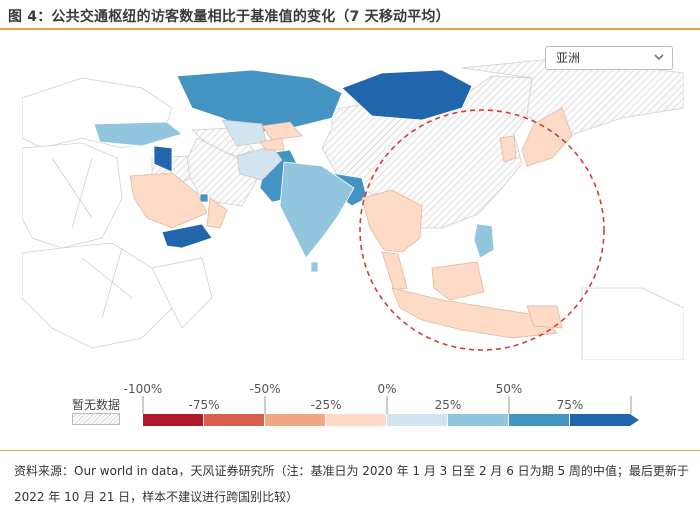 The image size is (700, 510). I want to click on chevron-down-icon, so click(659, 57).